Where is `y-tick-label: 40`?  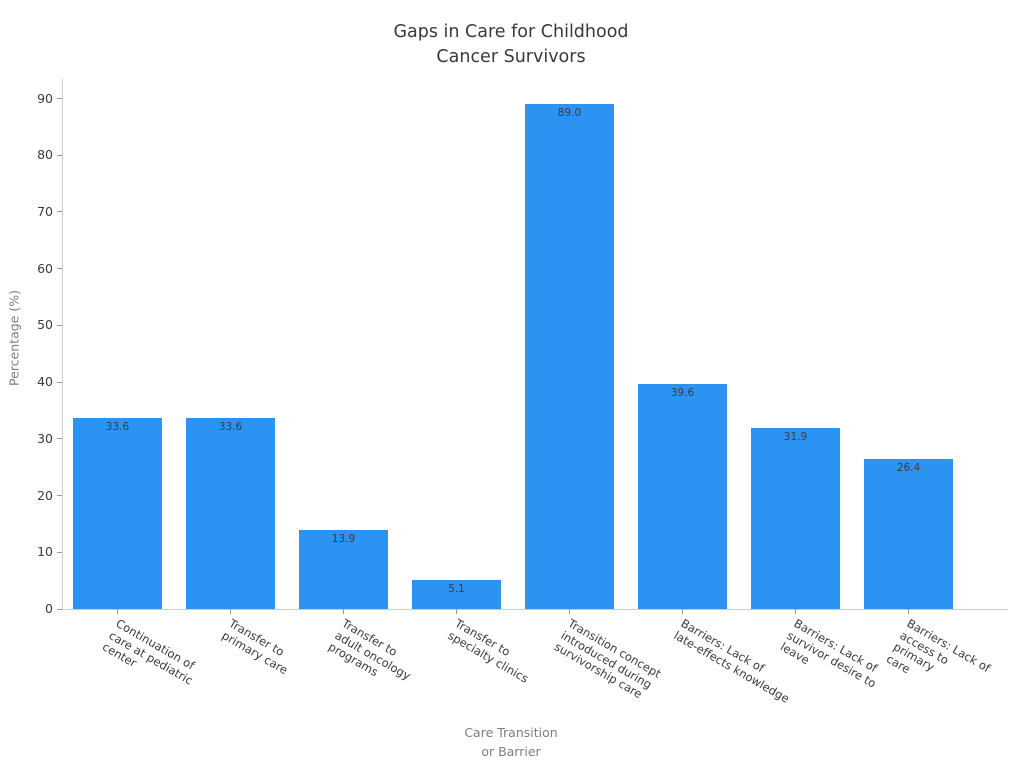 y-tick-label: 40 is located at coordinates (45, 382).